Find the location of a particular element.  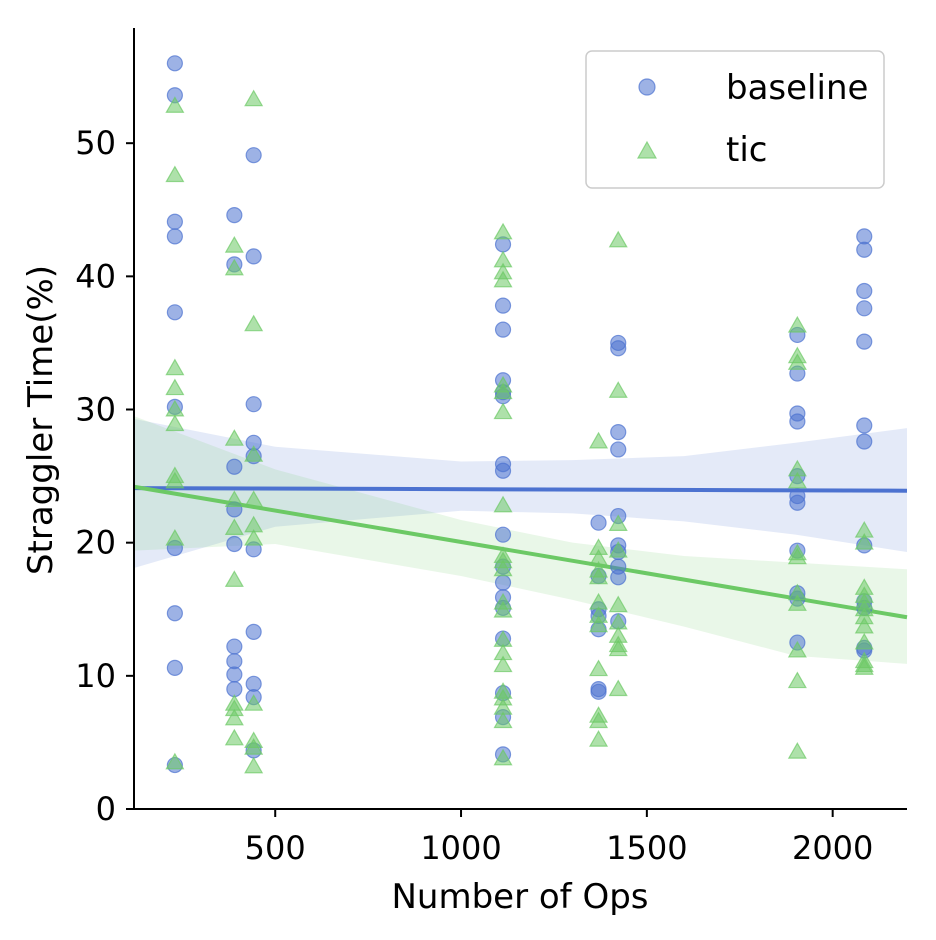

regression-line-tic is located at coordinates (520, 552).